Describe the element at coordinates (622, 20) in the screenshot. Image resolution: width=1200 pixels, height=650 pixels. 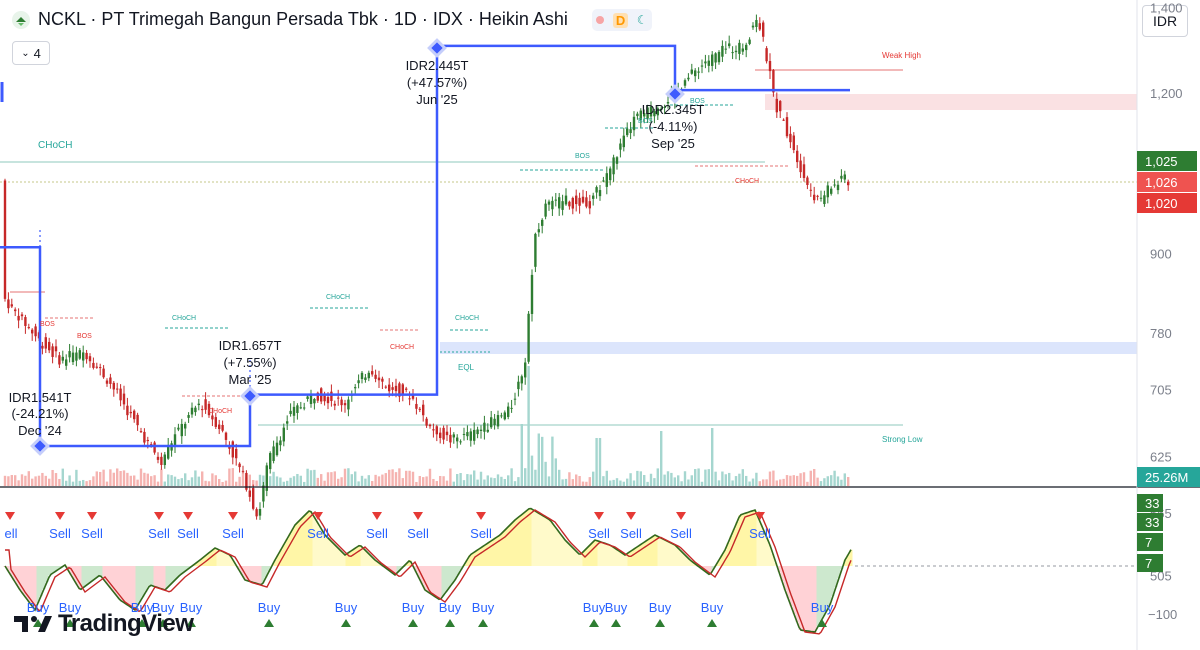
I see `market-status-pill: D ☾` at that location.